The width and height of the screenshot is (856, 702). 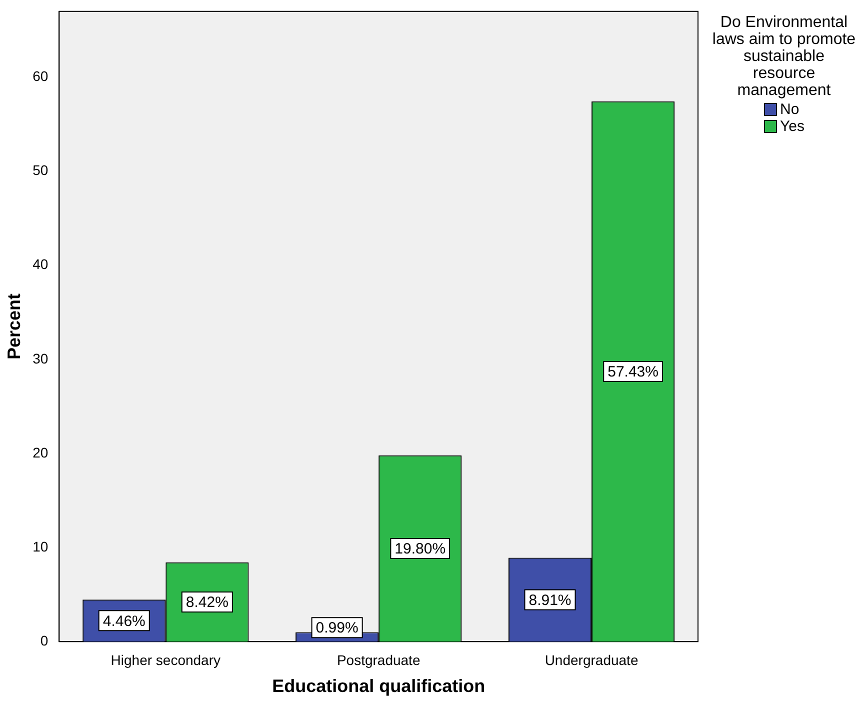 What do you see at coordinates (40, 358) in the screenshot?
I see `y-tick-label: 30` at bounding box center [40, 358].